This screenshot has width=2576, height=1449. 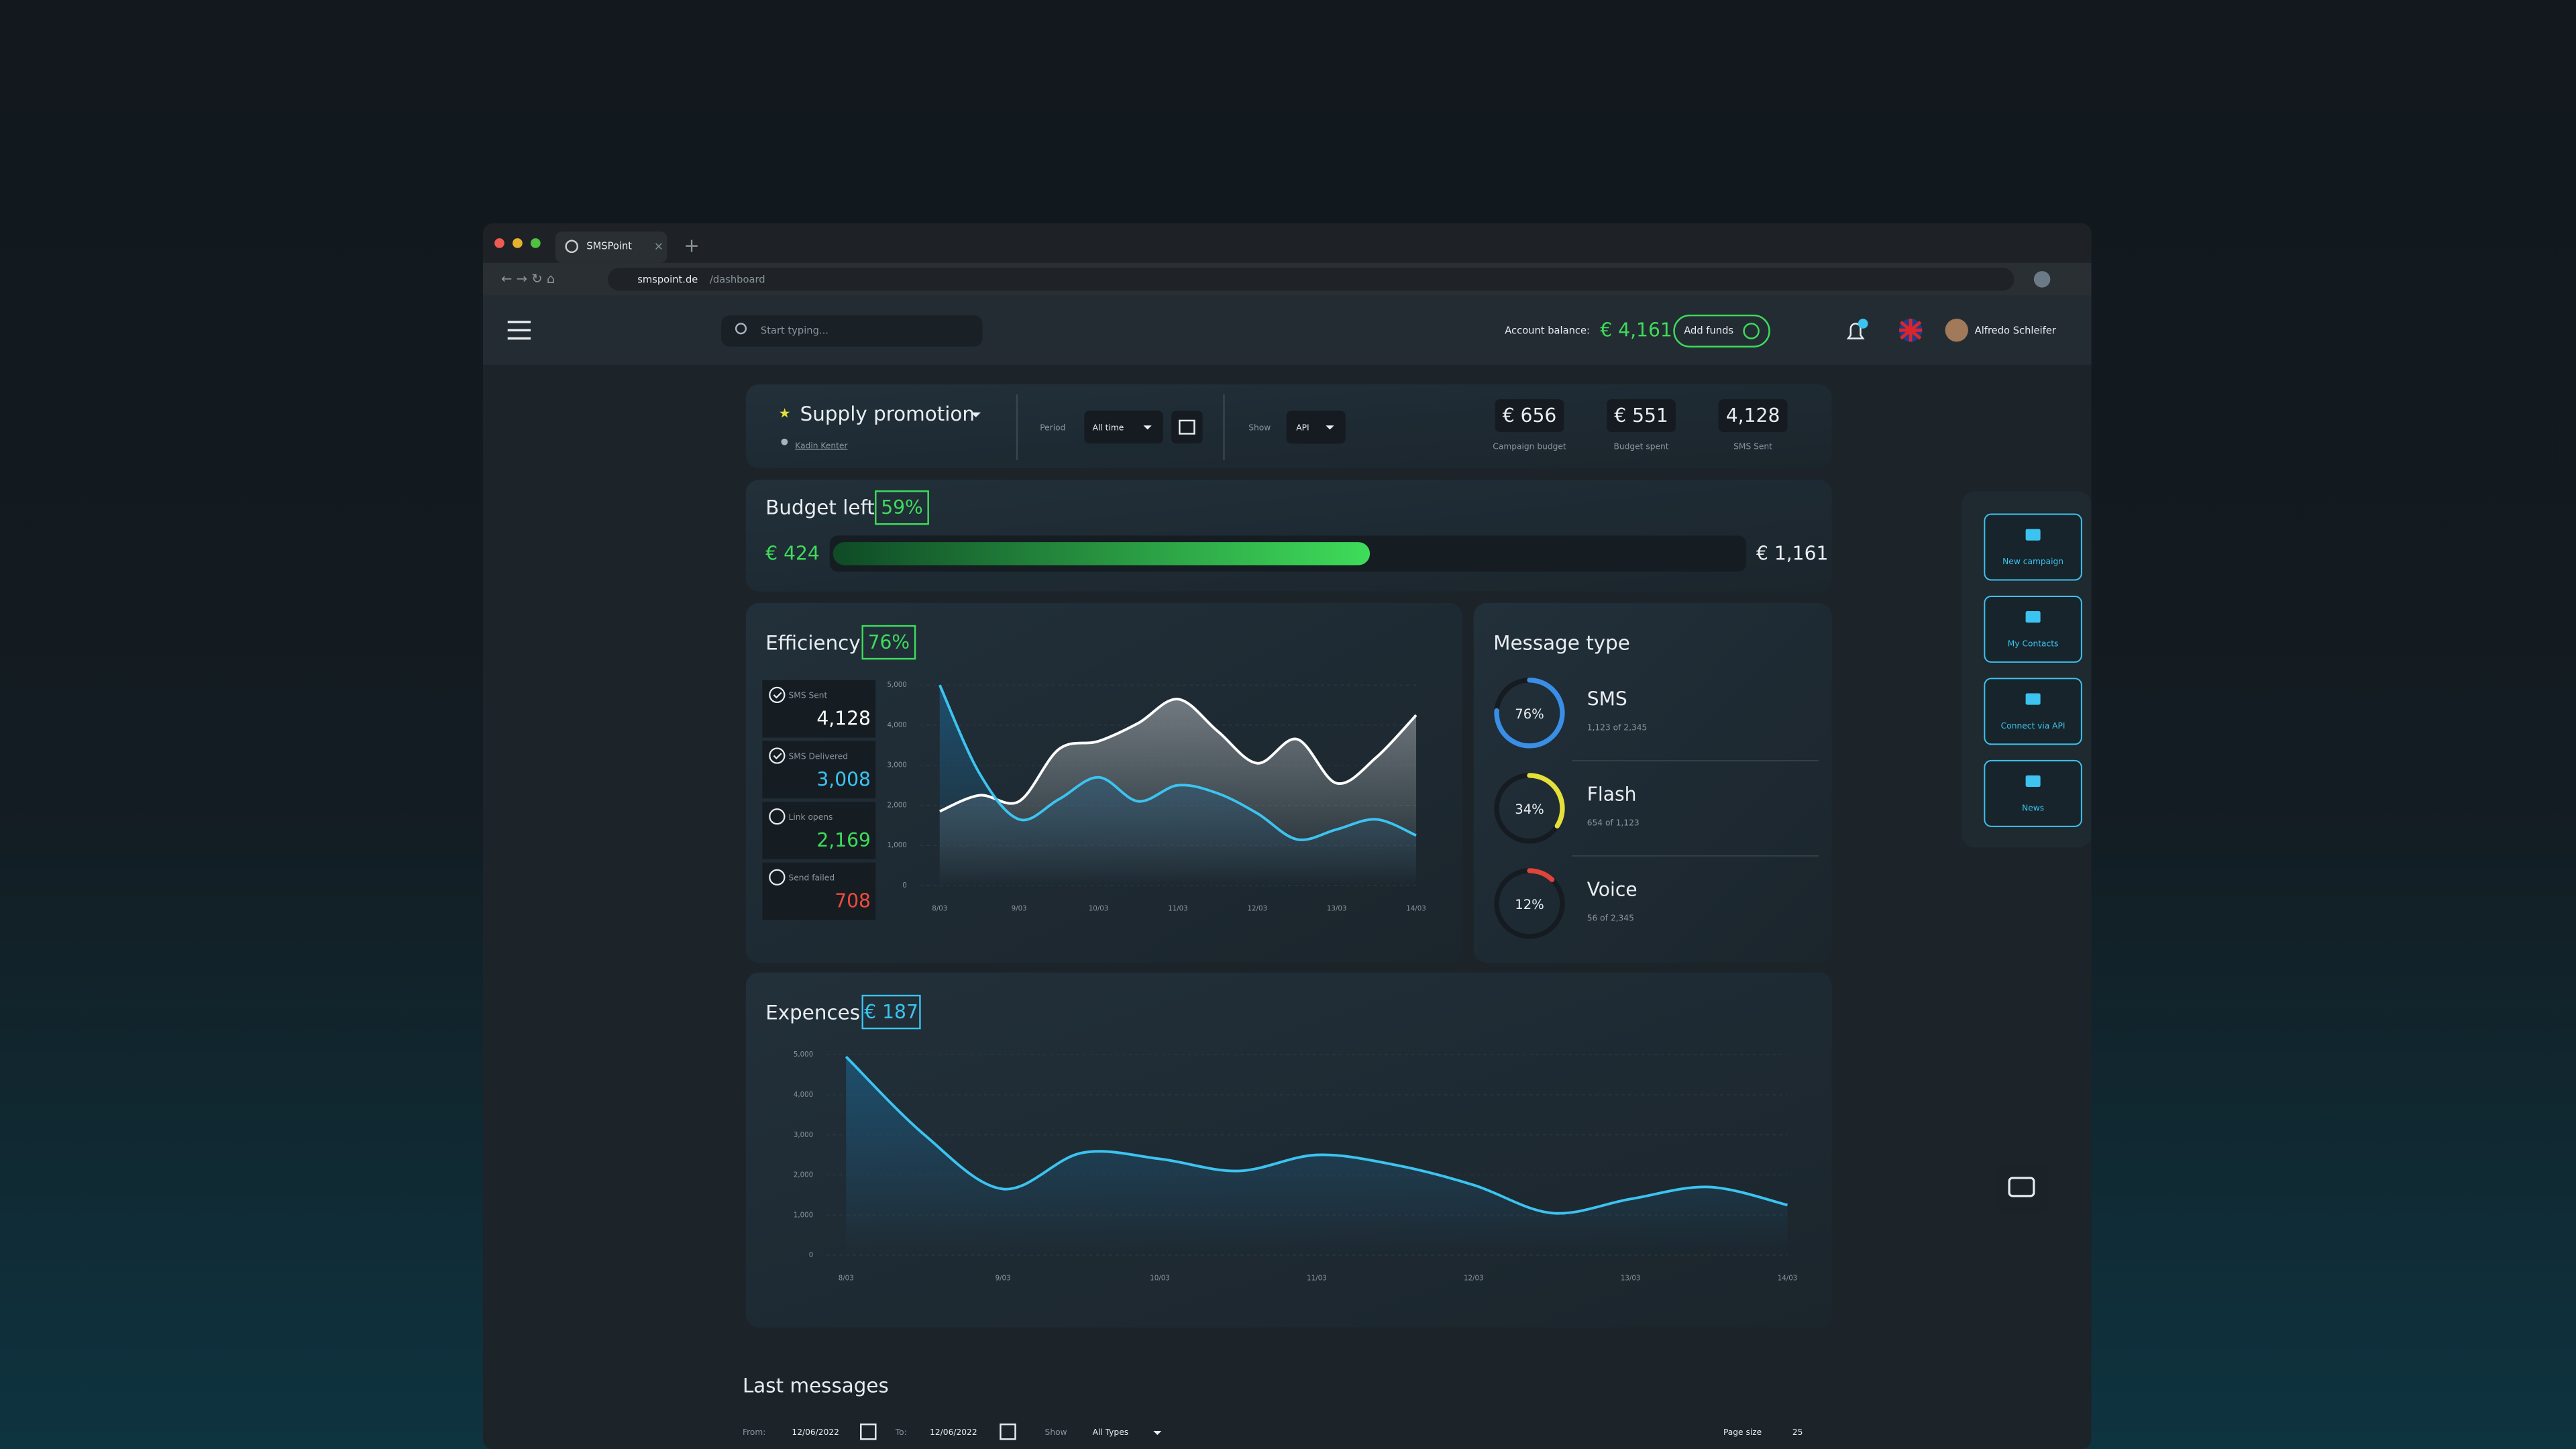 I want to click on metric-label: SMS Sent, so click(x=808, y=695).